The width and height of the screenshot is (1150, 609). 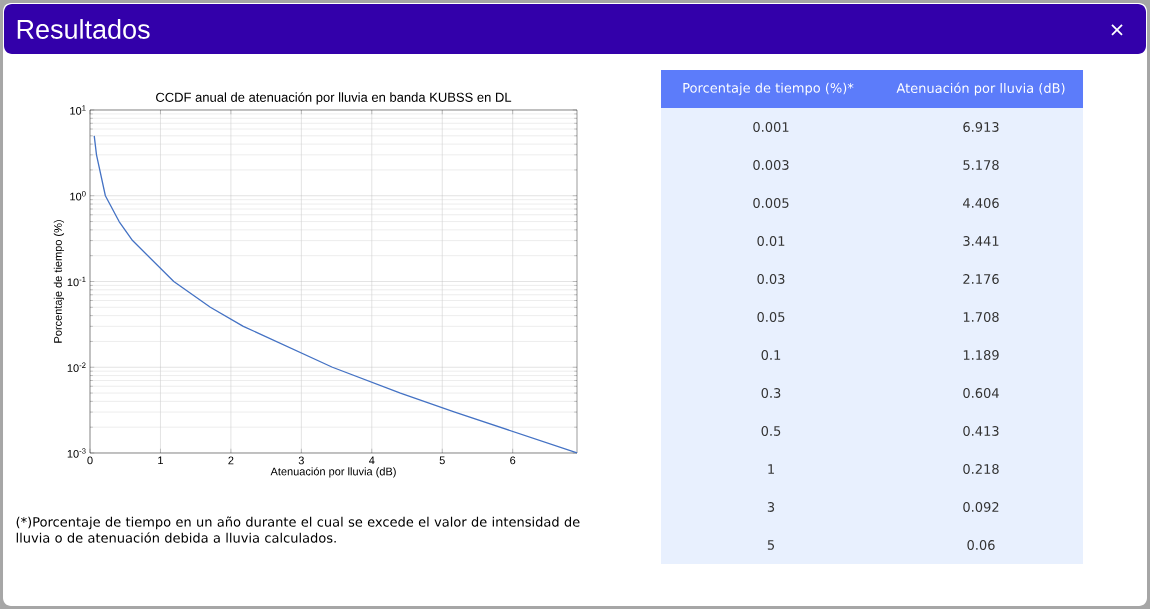 What do you see at coordinates (771, 393) in the screenshot?
I see `text: 0.3` at bounding box center [771, 393].